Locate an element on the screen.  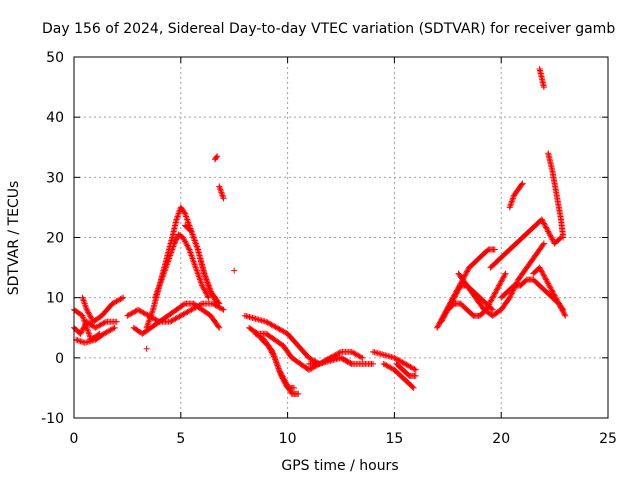
y-tick-label: 30 is located at coordinates (55, 178).